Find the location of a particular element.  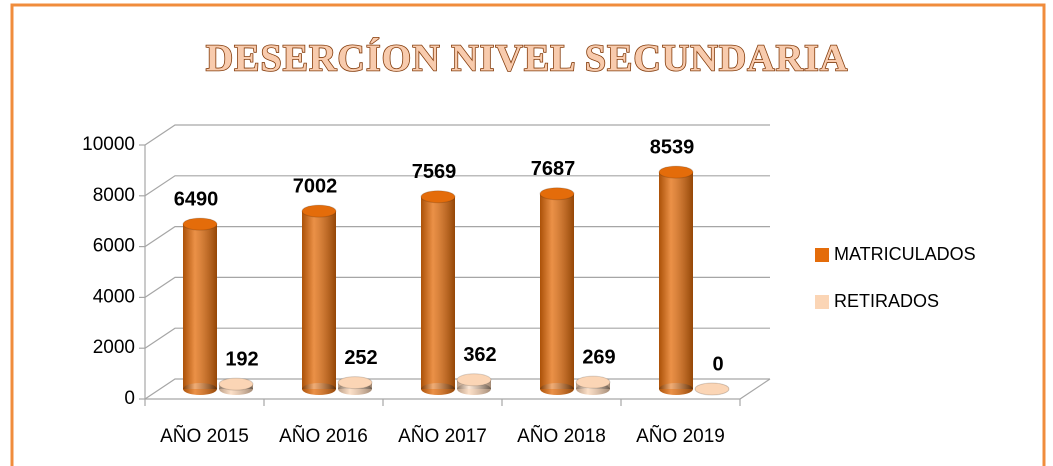

y-tick-label: 8000 is located at coordinates (114, 195).